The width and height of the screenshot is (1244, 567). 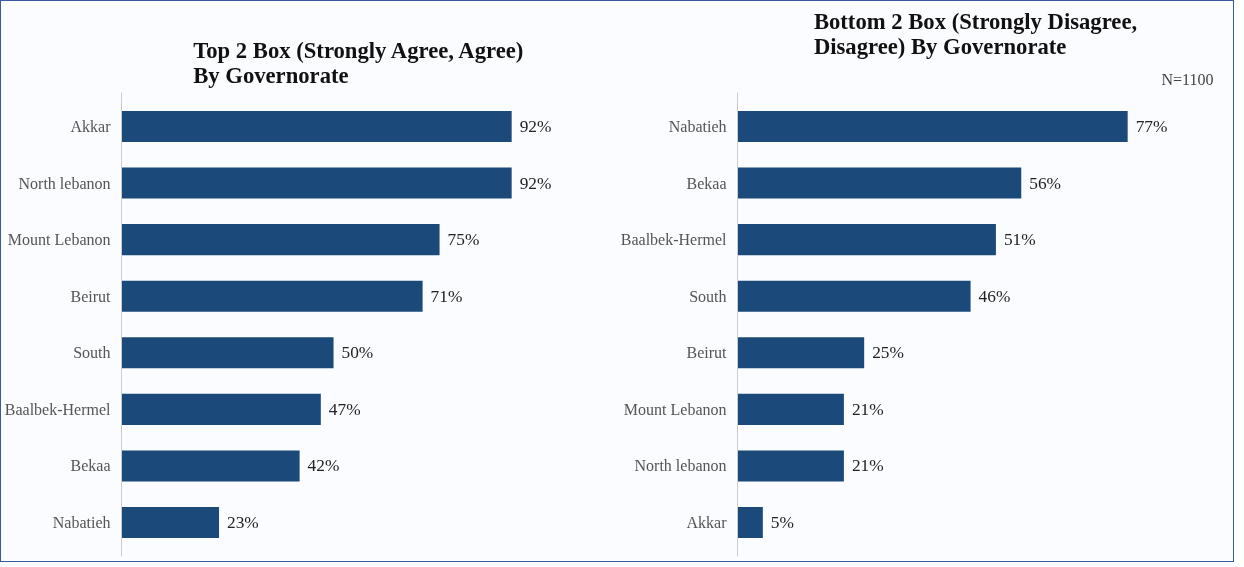 What do you see at coordinates (463, 240) in the screenshot?
I see `data-label: 75%` at bounding box center [463, 240].